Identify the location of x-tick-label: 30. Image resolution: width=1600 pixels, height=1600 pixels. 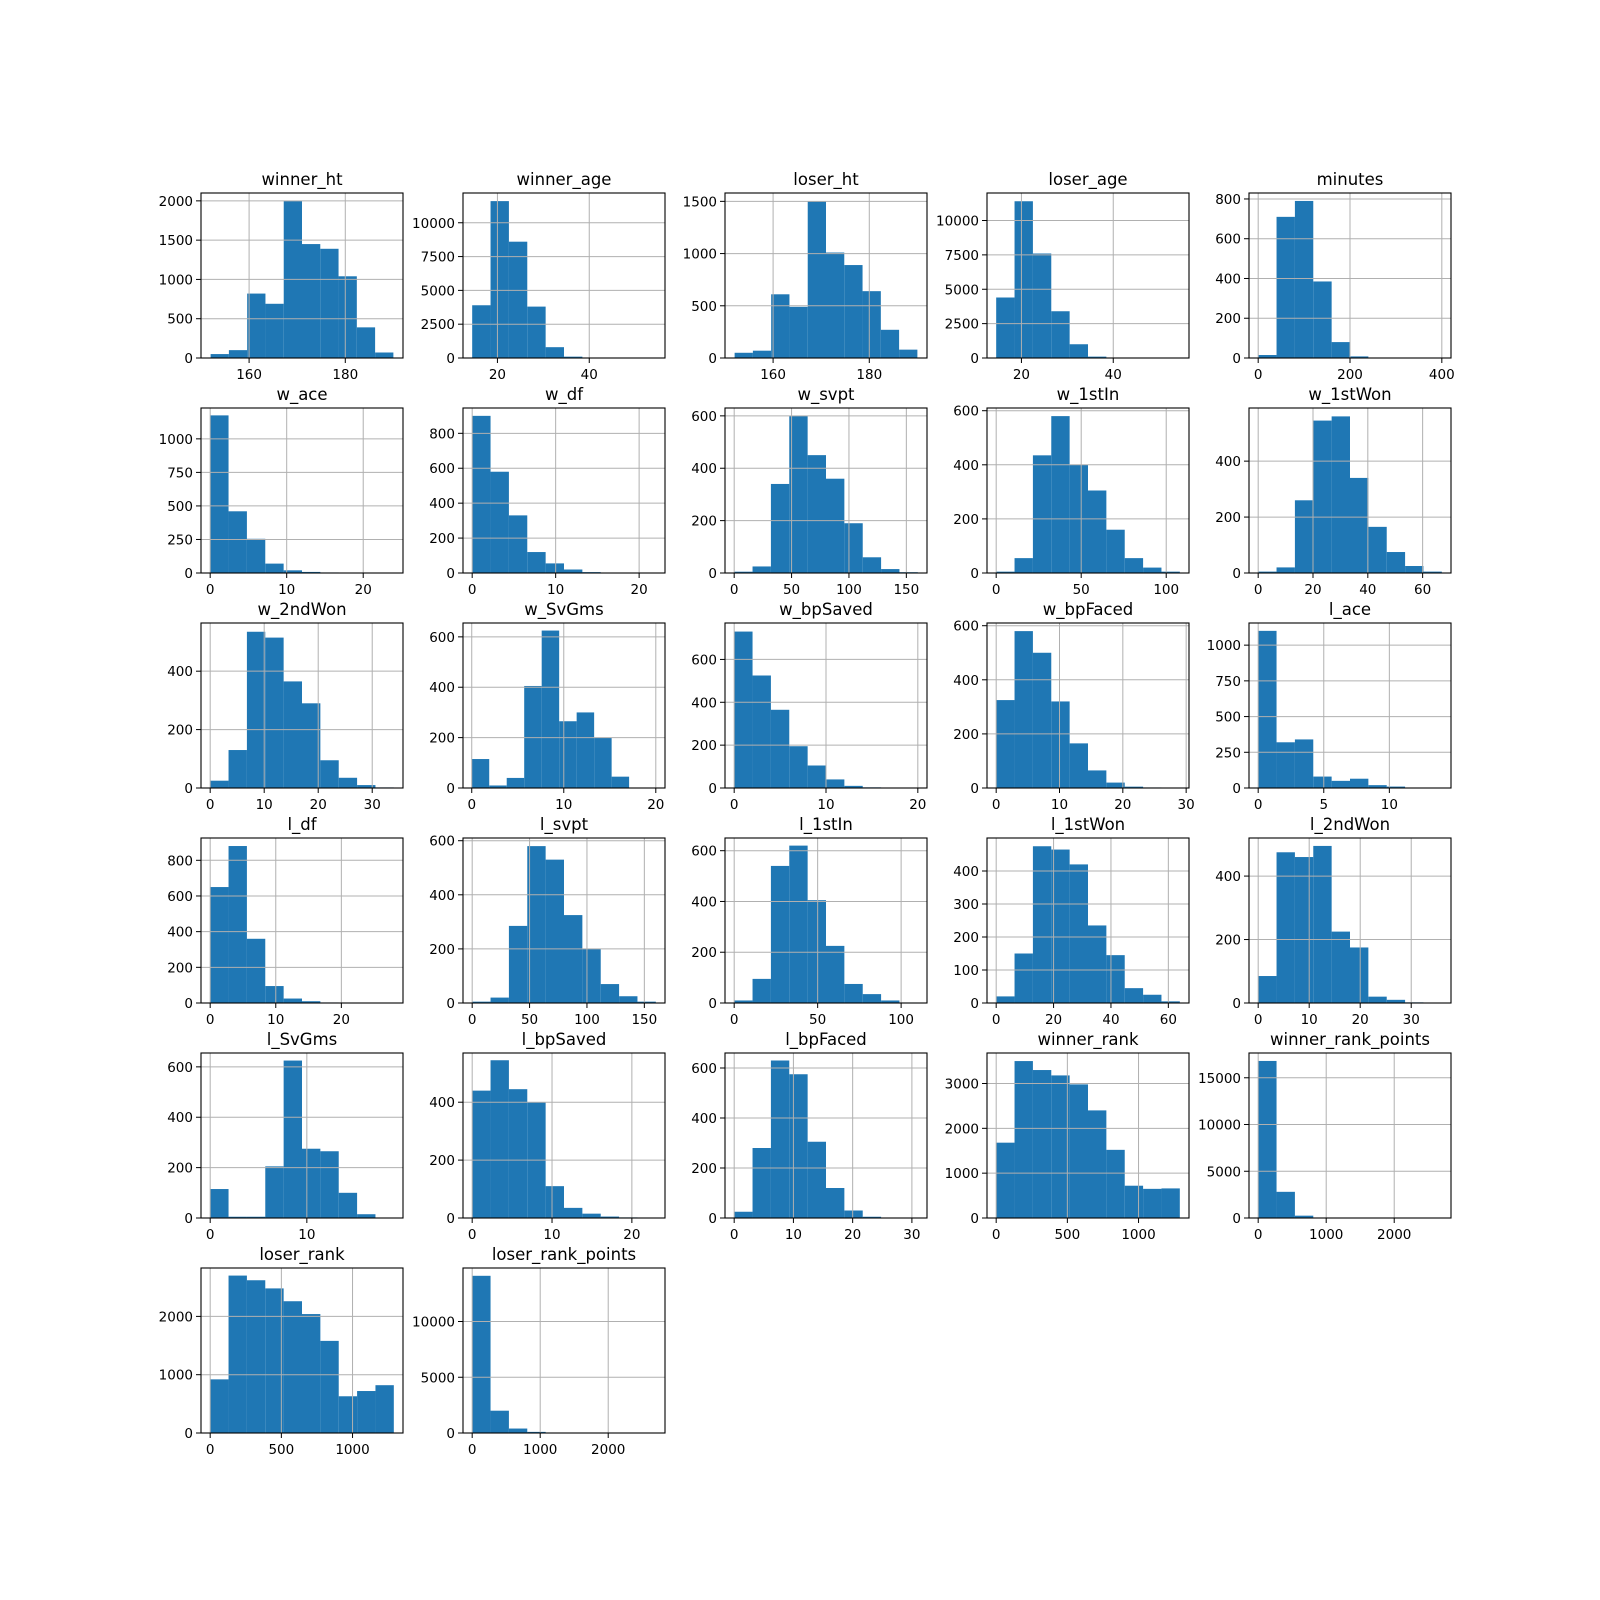
(911, 1235).